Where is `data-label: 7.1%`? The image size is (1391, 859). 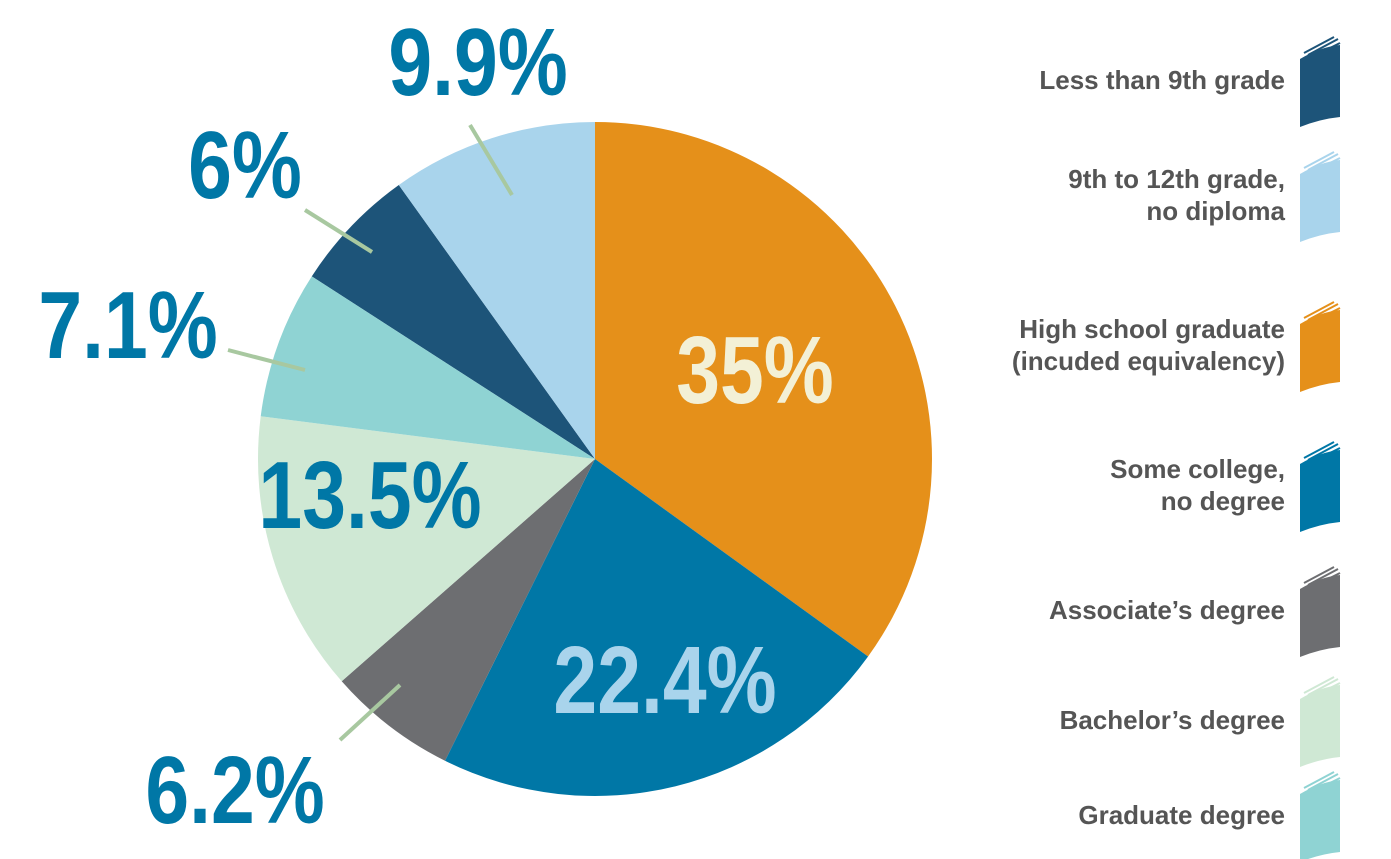
data-label: 7.1% is located at coordinates (127, 324).